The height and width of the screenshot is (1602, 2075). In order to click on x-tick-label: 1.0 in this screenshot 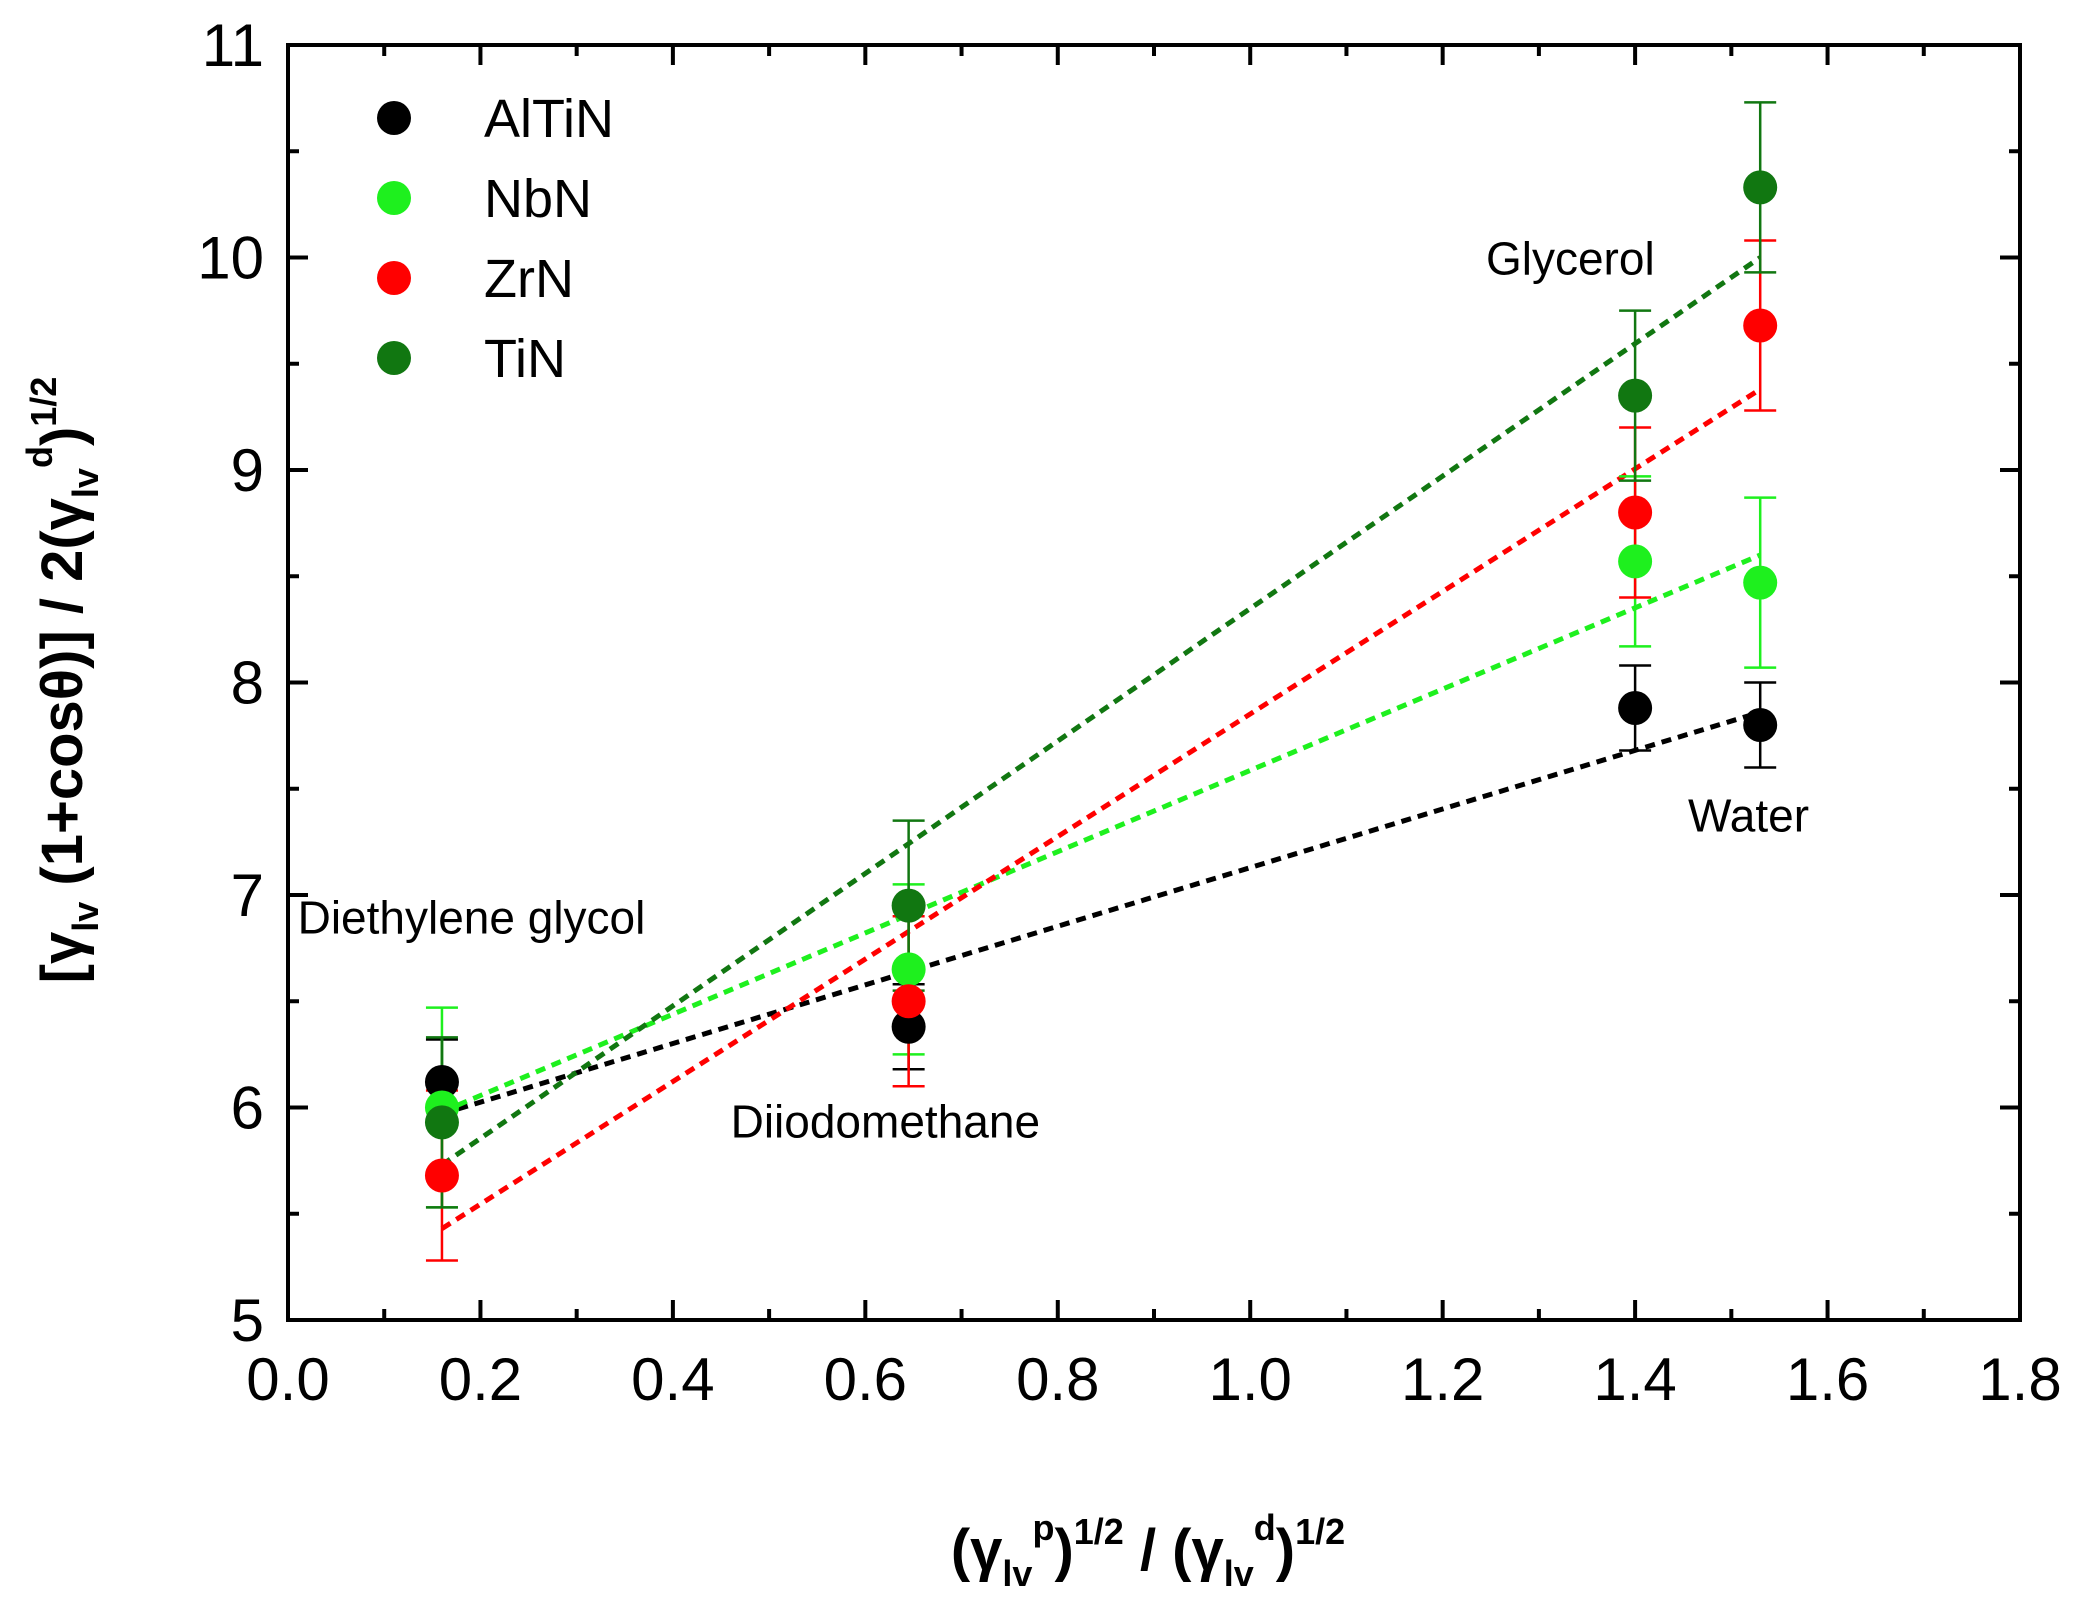, I will do `click(1250, 1379)`.